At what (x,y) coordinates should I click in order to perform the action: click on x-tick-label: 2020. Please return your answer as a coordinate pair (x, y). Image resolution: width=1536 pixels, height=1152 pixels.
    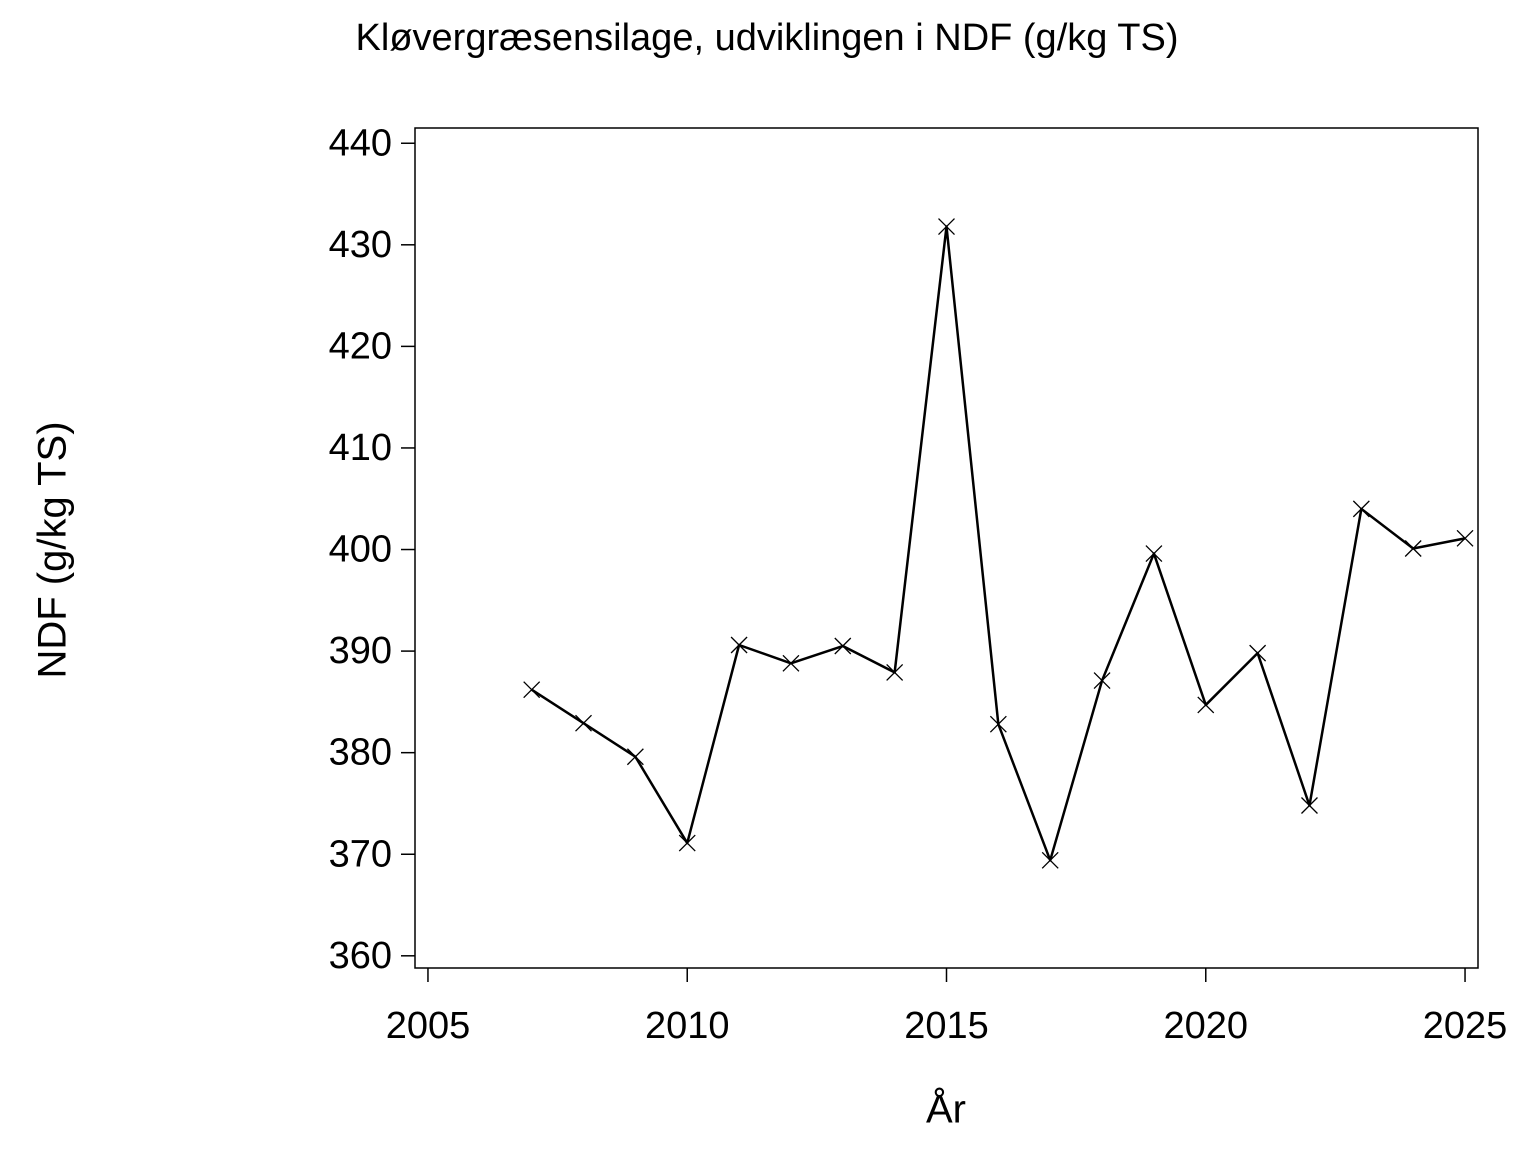
    Looking at the image, I should click on (1205, 1026).